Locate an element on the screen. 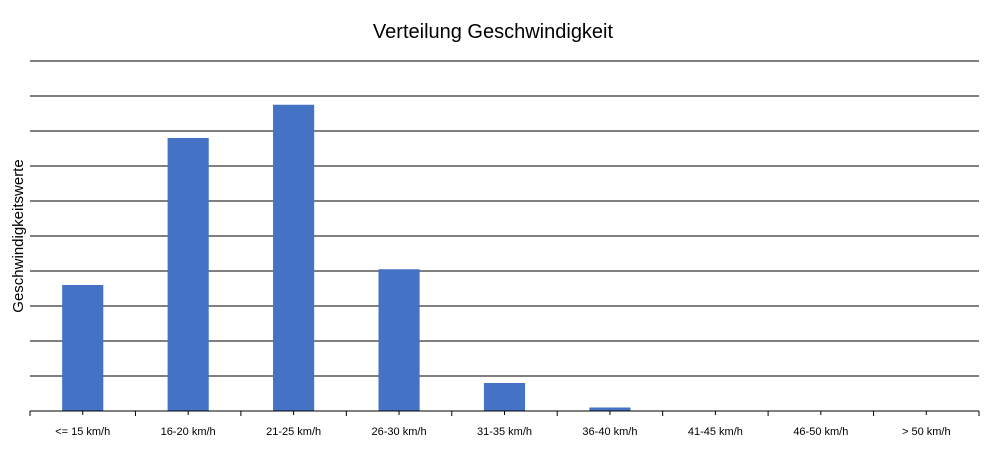 The height and width of the screenshot is (460, 1001). x-tick-label: 26-30 km/h is located at coordinates (399, 432).